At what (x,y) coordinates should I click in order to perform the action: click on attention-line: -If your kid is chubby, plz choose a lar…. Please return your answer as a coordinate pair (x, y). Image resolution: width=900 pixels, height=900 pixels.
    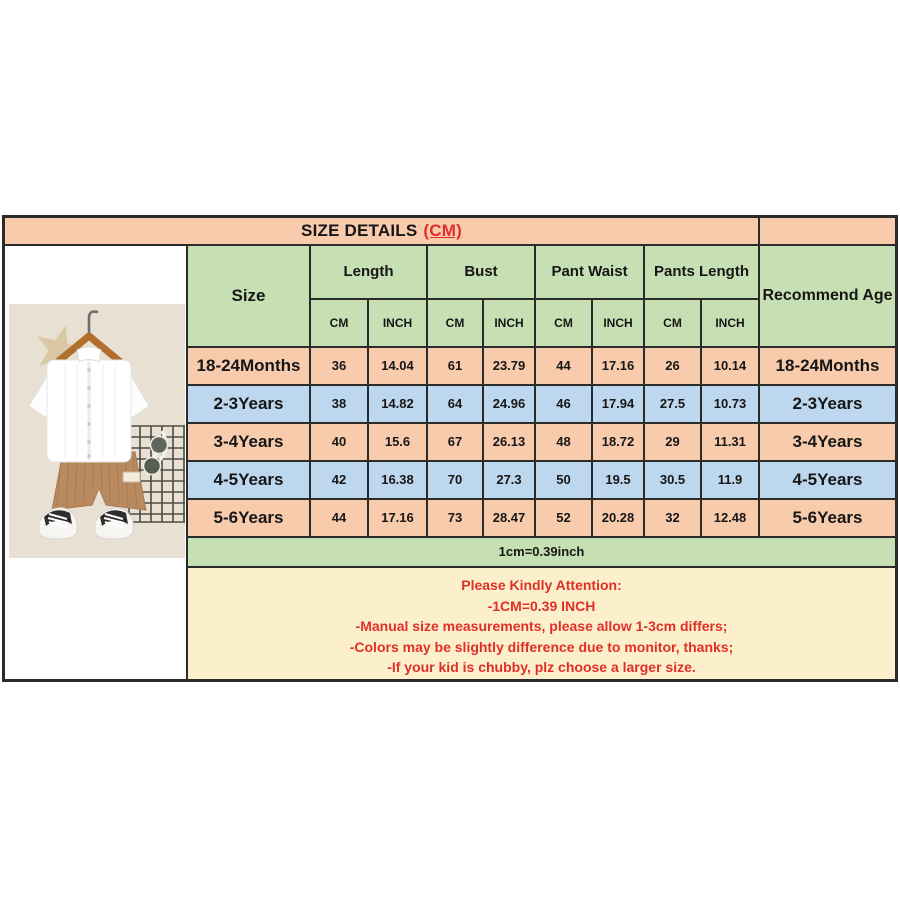
    Looking at the image, I should click on (541, 667).